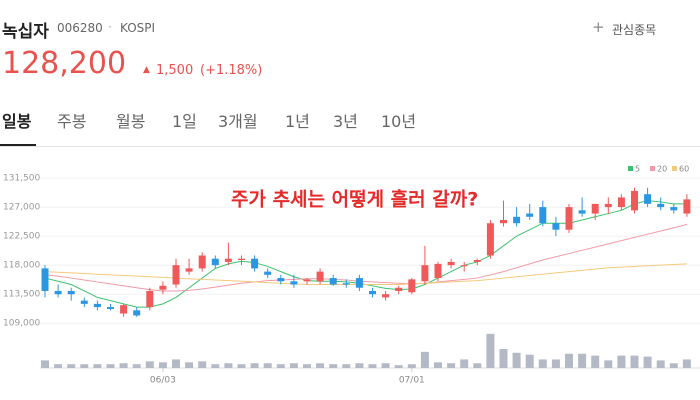  I want to click on moving-average-line, so click(365, 274).